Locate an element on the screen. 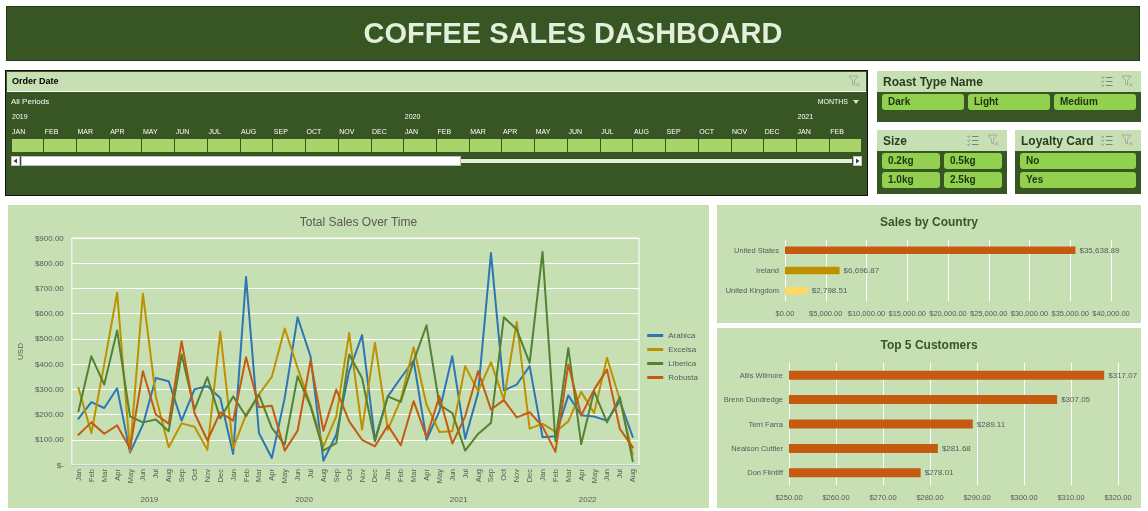 This screenshot has height=511, width=1148. x2-tick-label: 2020 is located at coordinates (304, 499).